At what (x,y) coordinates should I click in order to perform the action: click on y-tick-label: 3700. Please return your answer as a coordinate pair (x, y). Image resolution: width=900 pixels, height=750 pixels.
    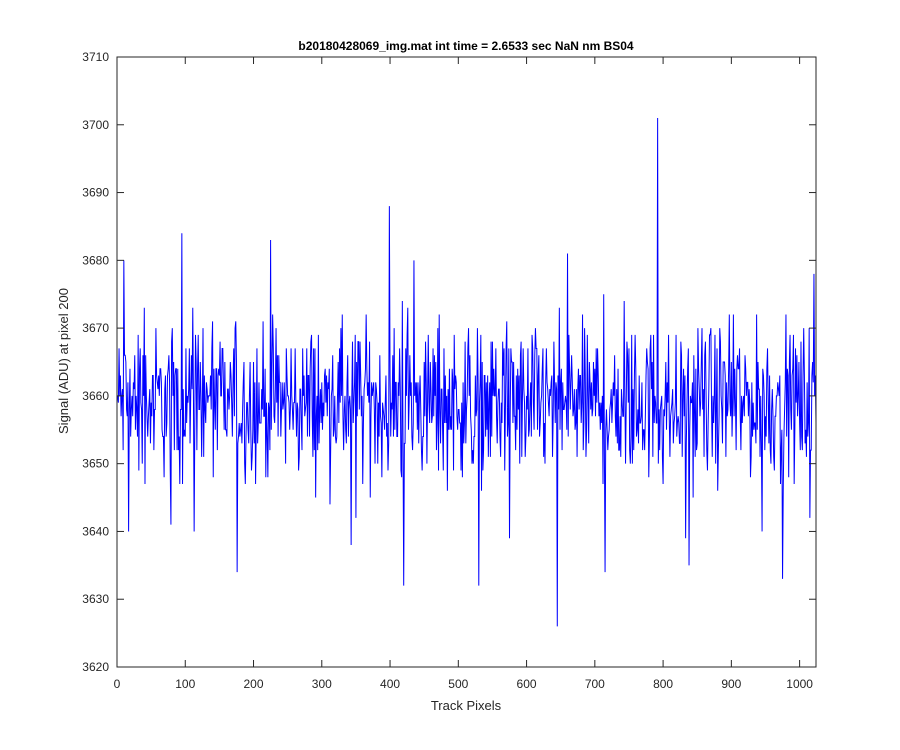
    Looking at the image, I should click on (95, 125).